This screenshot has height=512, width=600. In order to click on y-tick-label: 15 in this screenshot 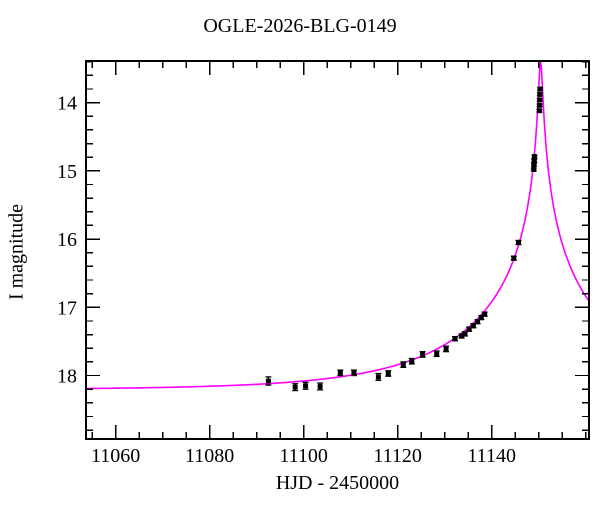, I will do `click(67, 172)`.